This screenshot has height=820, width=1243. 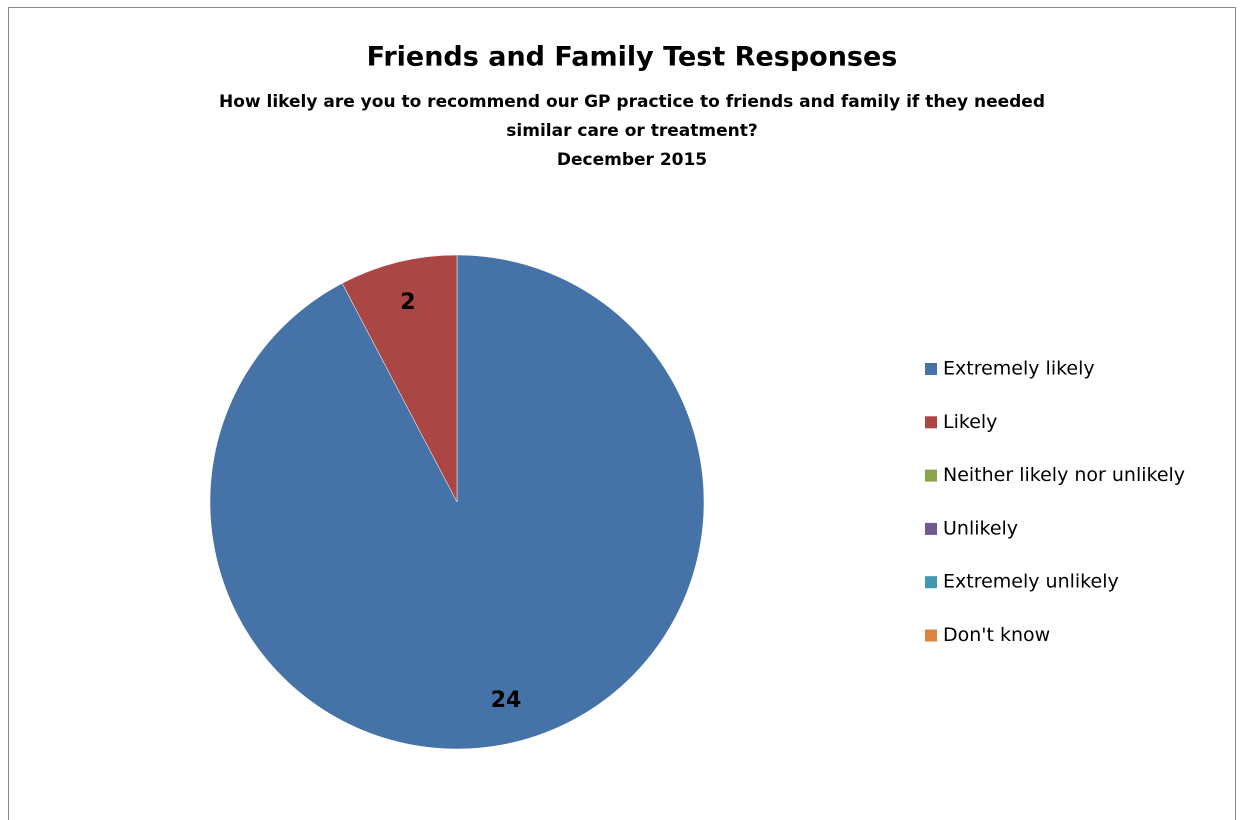 What do you see at coordinates (631, 131) in the screenshot?
I see `chart-subtitle: similar care or treatment?` at bounding box center [631, 131].